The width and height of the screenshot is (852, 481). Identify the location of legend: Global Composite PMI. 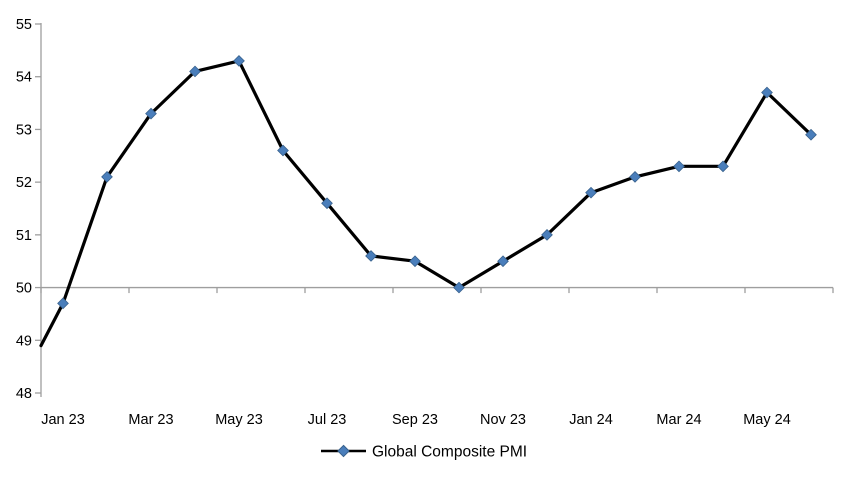
(424, 452).